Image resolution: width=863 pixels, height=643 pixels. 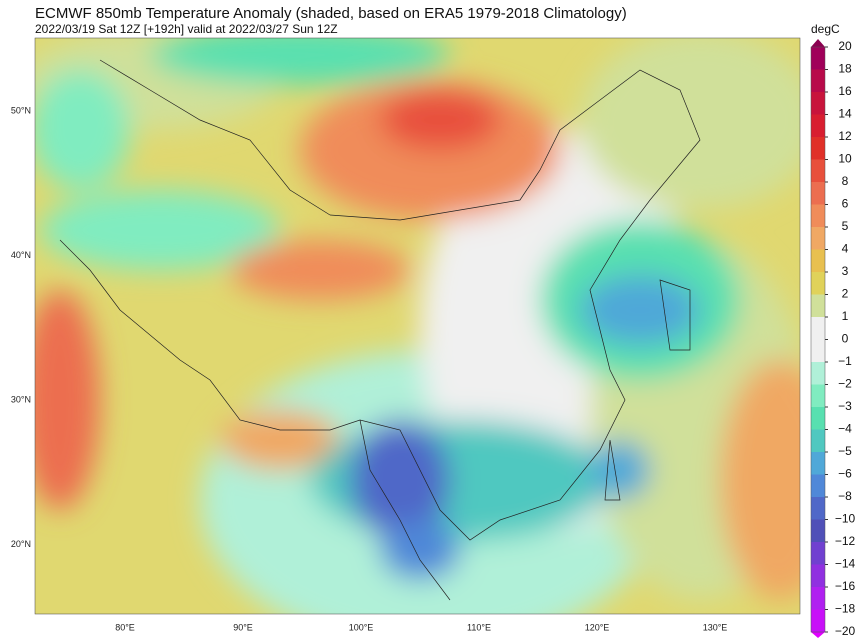 I want to click on colorbar-frame, so click(x=818, y=339).